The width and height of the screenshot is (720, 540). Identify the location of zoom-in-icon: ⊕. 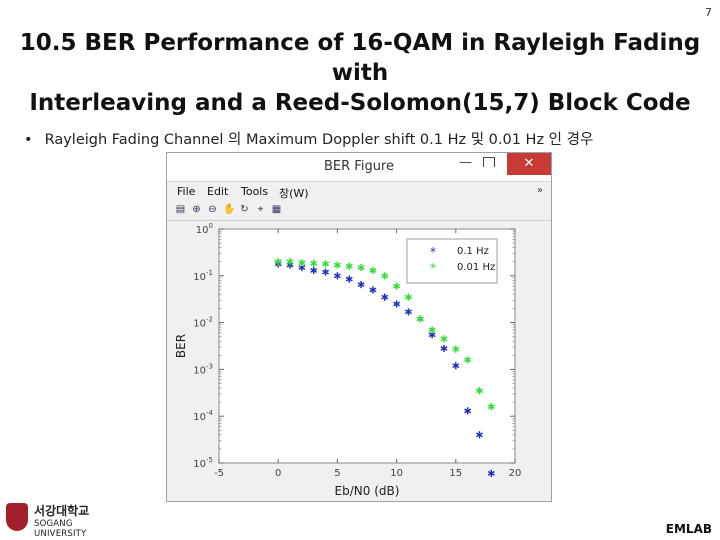
(196, 209).